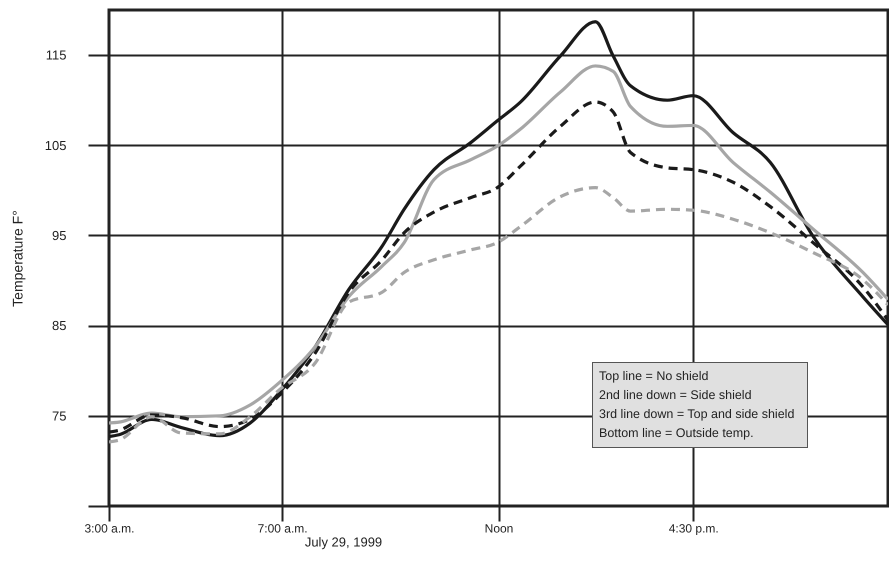 This screenshot has width=889, height=561. Describe the element at coordinates (343, 542) in the screenshot. I see `x-axis-title: July 29, 1999` at that location.